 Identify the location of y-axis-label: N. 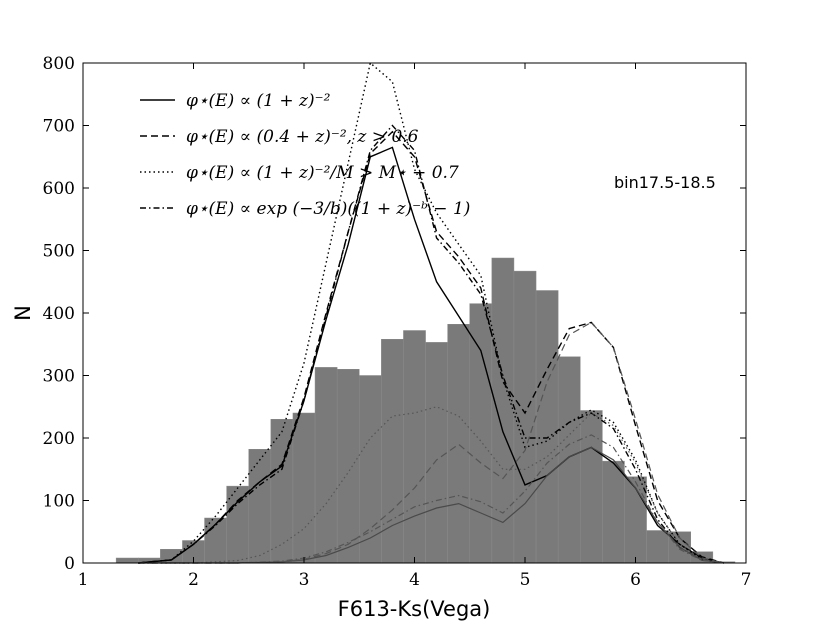
(23, 313).